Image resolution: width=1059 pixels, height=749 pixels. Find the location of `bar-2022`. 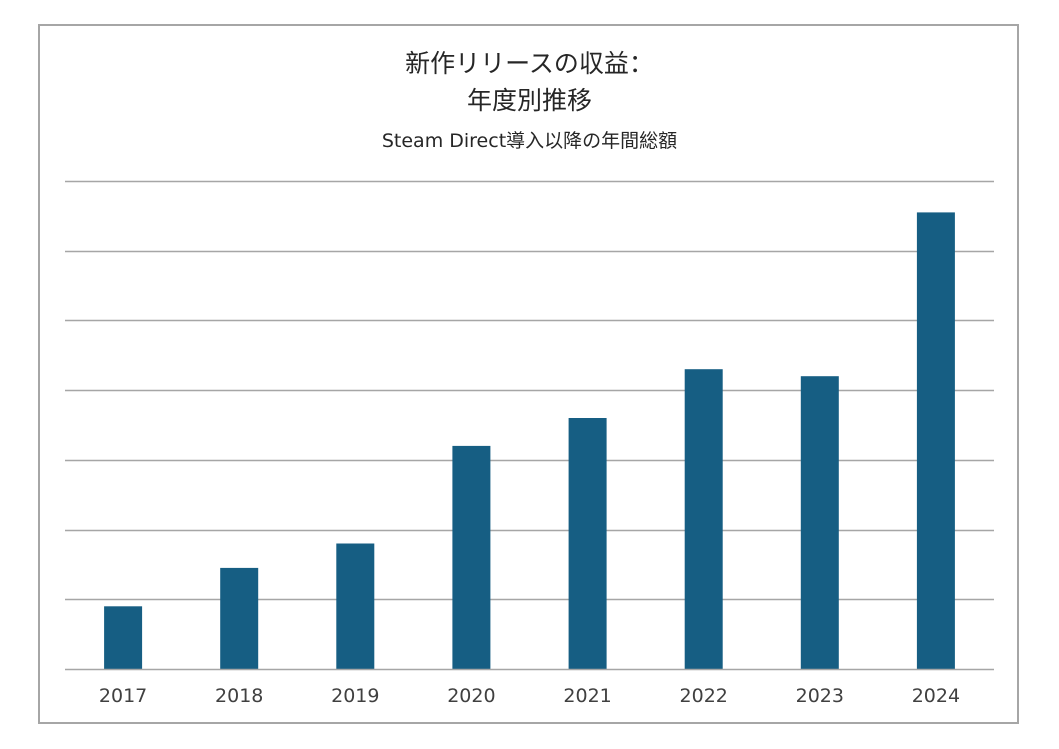

bar-2022 is located at coordinates (703, 519).